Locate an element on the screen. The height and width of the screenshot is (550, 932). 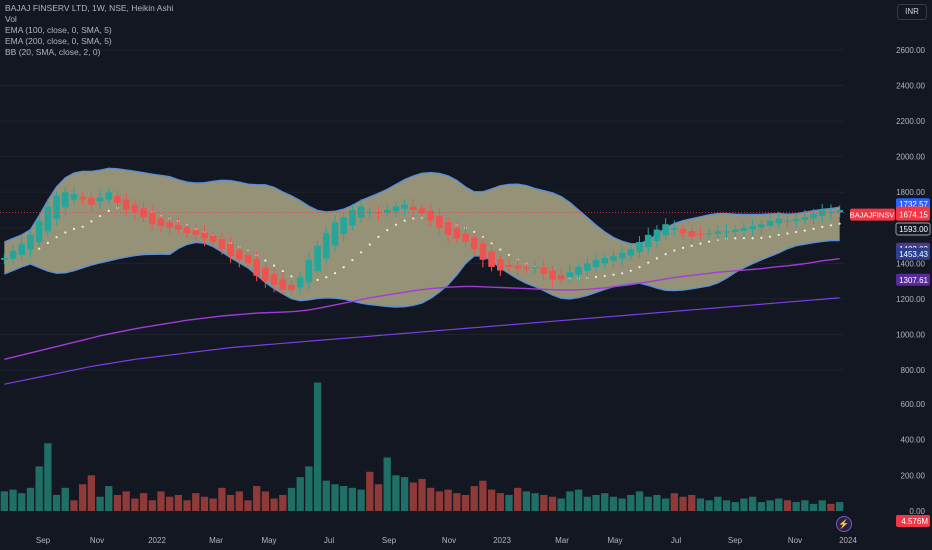
symbol-tag: BAJAJFINSV is located at coordinates (872, 215).